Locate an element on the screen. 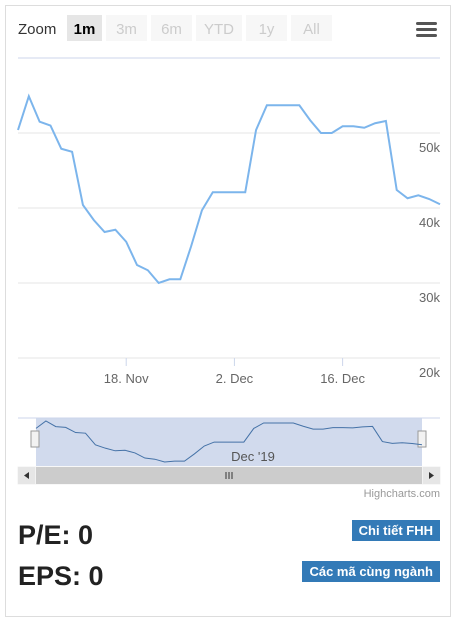 The width and height of the screenshot is (457, 623). eps: EPS: 0 is located at coordinates (61, 576).